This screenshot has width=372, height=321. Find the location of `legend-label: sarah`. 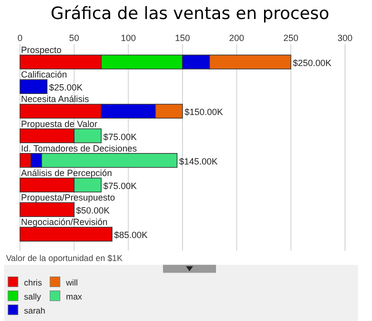

legend-label: sarah is located at coordinates (35, 310).